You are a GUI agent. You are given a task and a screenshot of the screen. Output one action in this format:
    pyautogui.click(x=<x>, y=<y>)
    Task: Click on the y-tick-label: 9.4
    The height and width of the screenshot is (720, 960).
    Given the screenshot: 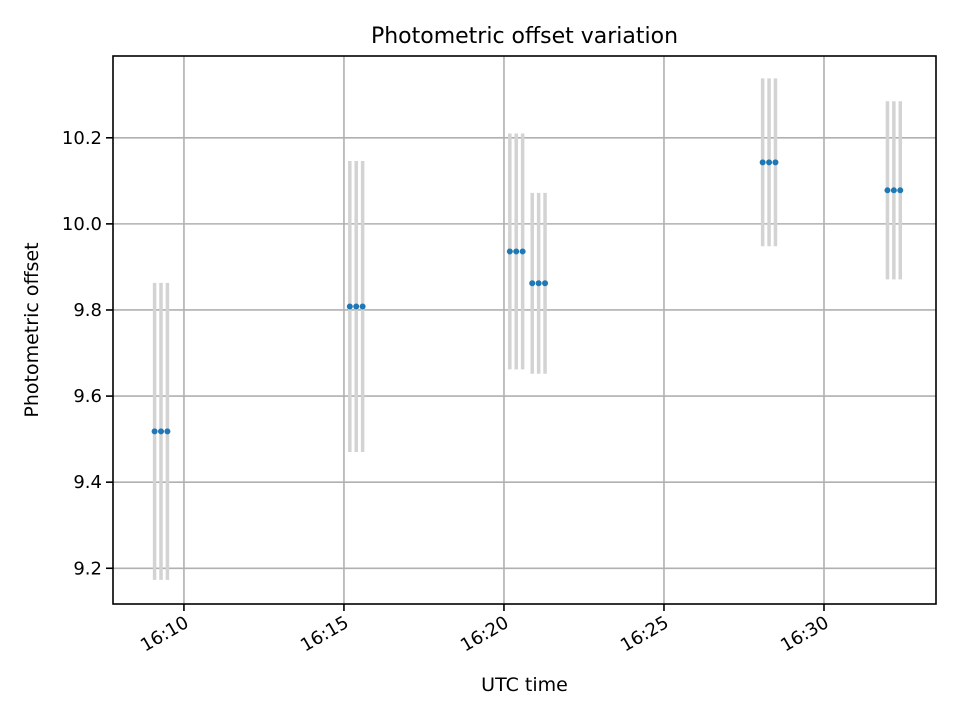 What is the action you would take?
    pyautogui.click(x=87, y=482)
    